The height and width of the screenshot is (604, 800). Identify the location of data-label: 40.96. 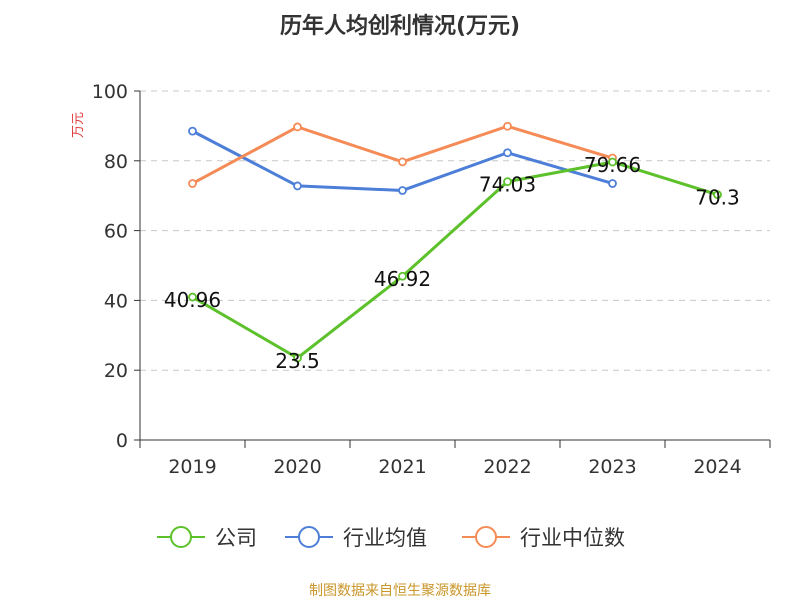
(192, 300).